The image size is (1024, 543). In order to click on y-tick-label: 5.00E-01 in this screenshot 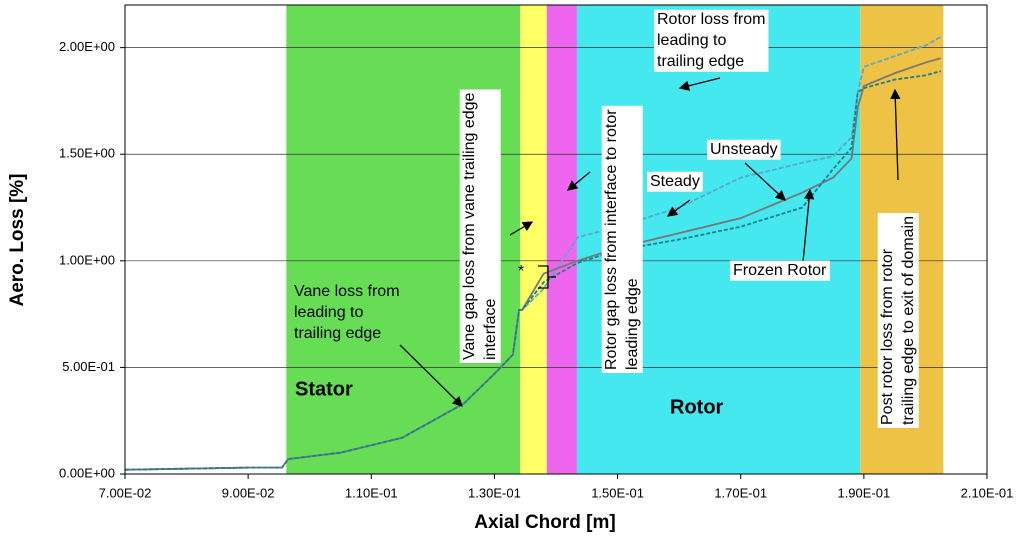, I will do `click(88, 366)`.